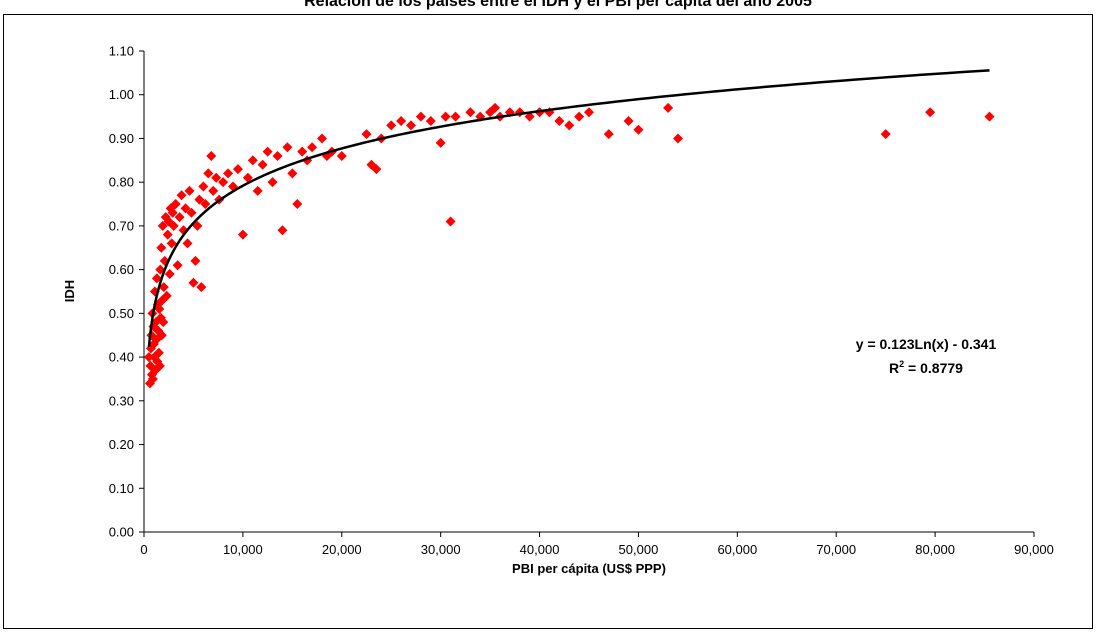 This screenshot has height=632, width=1097. What do you see at coordinates (836, 549) in the screenshot?
I see `x-tick-label: 70,000` at bounding box center [836, 549].